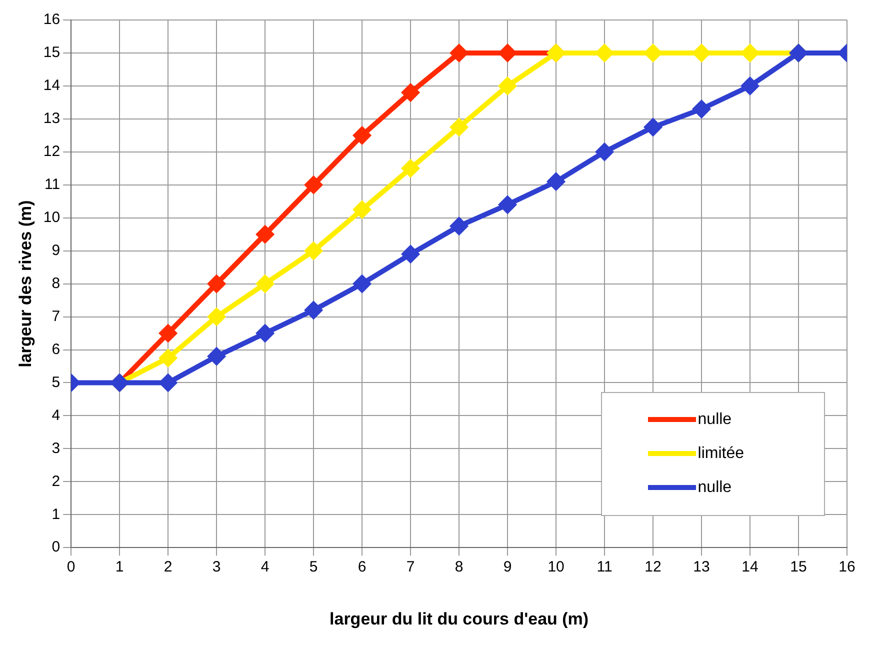 The width and height of the screenshot is (869, 646). I want to click on x-axis-title: largeur du lit du cours d'eau (m), so click(459, 618).